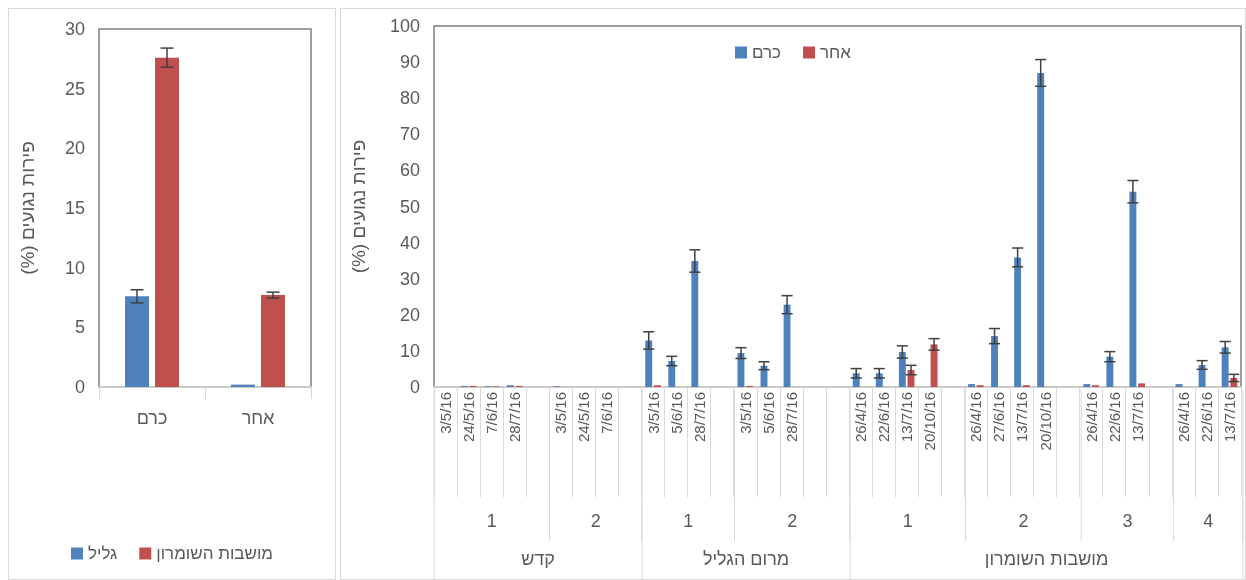  I want to click on y-tick-label: 100, so click(404, 26).